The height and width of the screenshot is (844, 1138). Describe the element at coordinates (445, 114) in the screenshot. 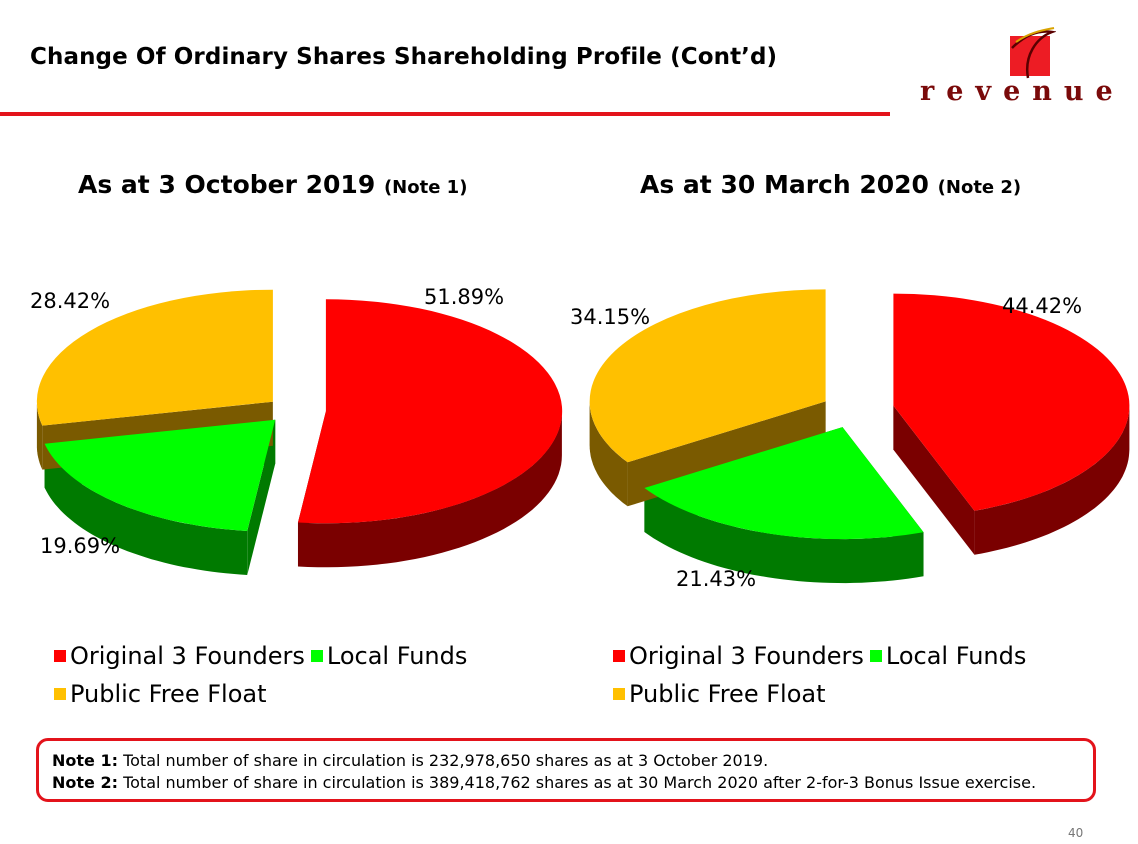

I see `title-underline` at that location.